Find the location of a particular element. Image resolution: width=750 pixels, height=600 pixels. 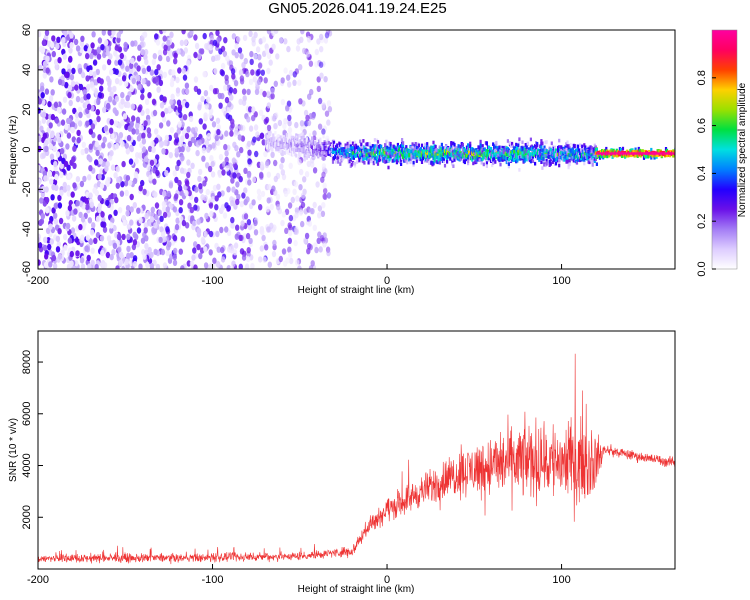

x-tick-label: 0 is located at coordinates (387, 281).